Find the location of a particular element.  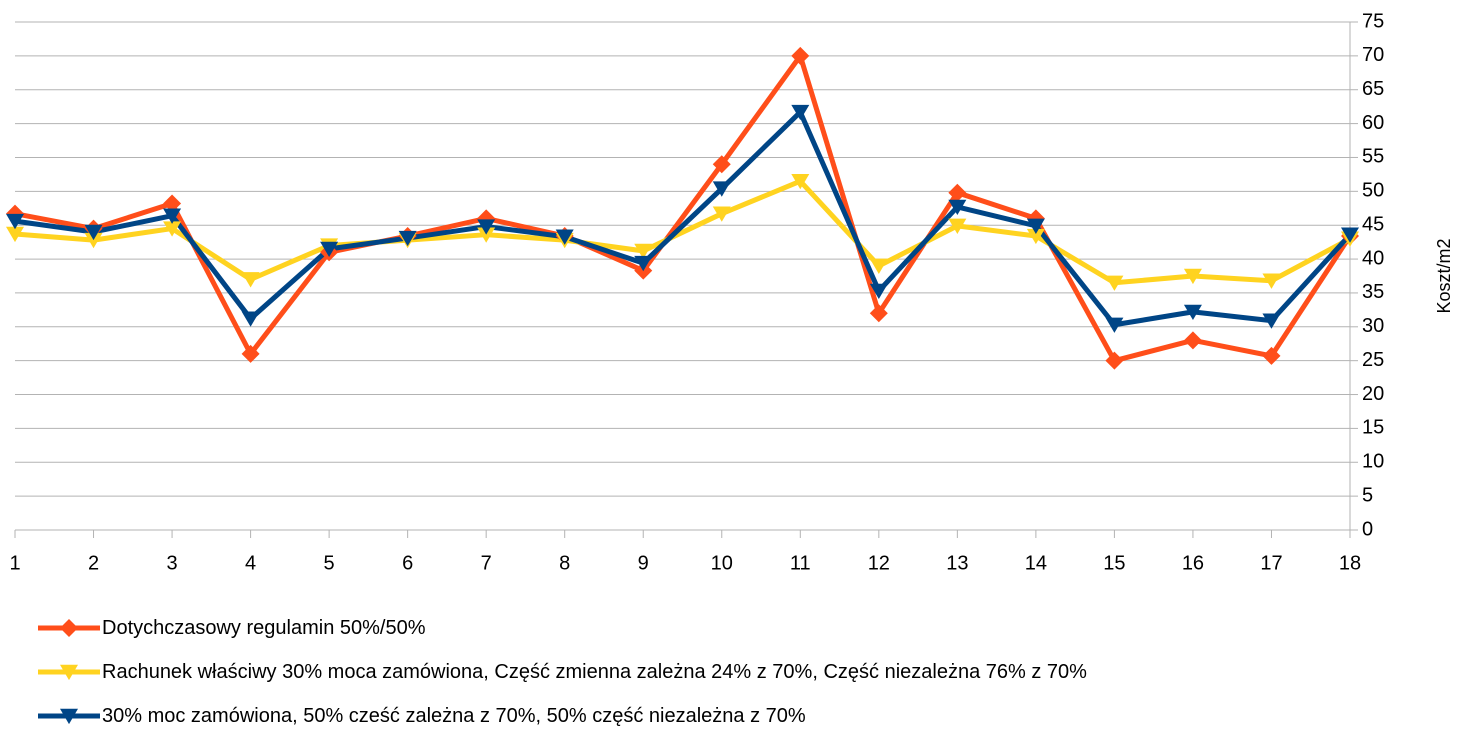

y-axis-title: Koszt/m2 is located at coordinates (1444, 275).